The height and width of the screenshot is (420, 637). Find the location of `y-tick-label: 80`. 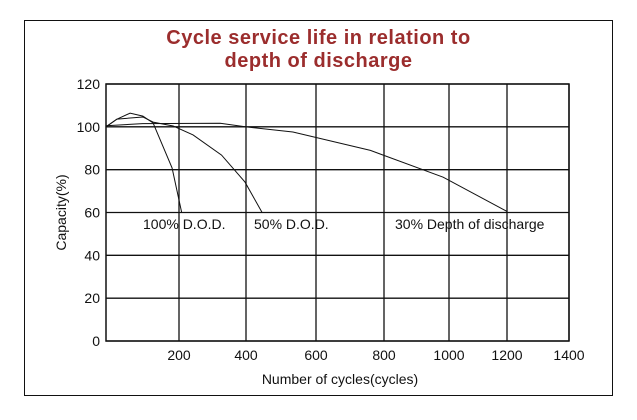

y-tick-label: 80 is located at coordinates (92, 170).